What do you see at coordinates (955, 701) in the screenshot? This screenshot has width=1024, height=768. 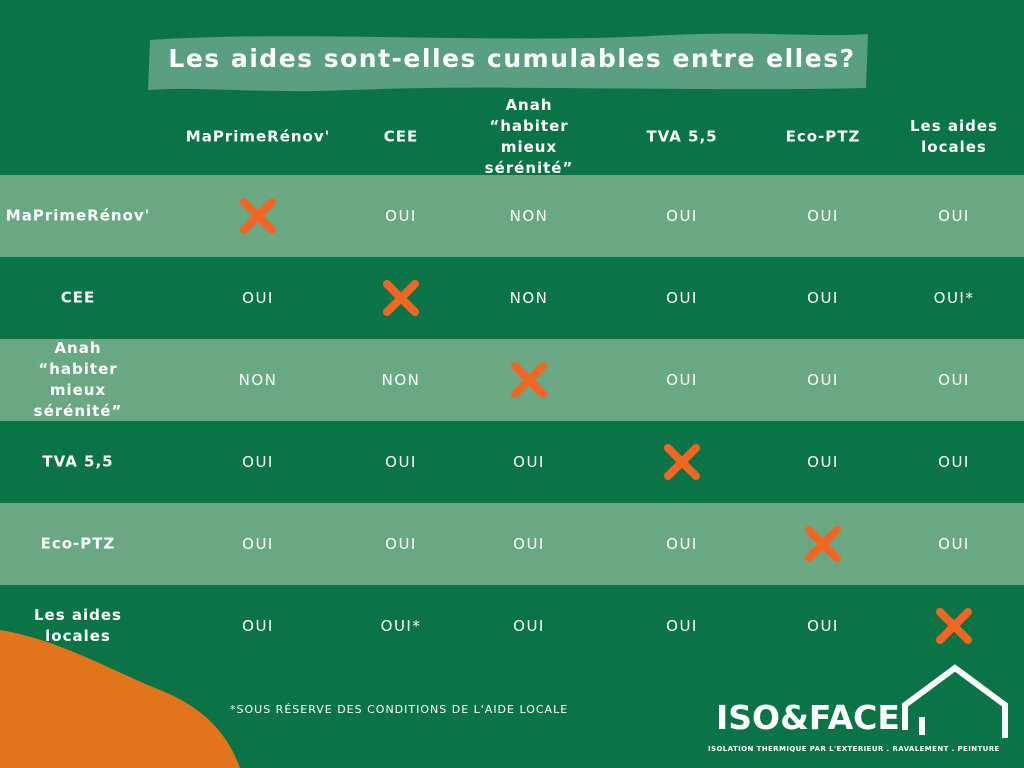 I see `logo-house` at bounding box center [955, 701].